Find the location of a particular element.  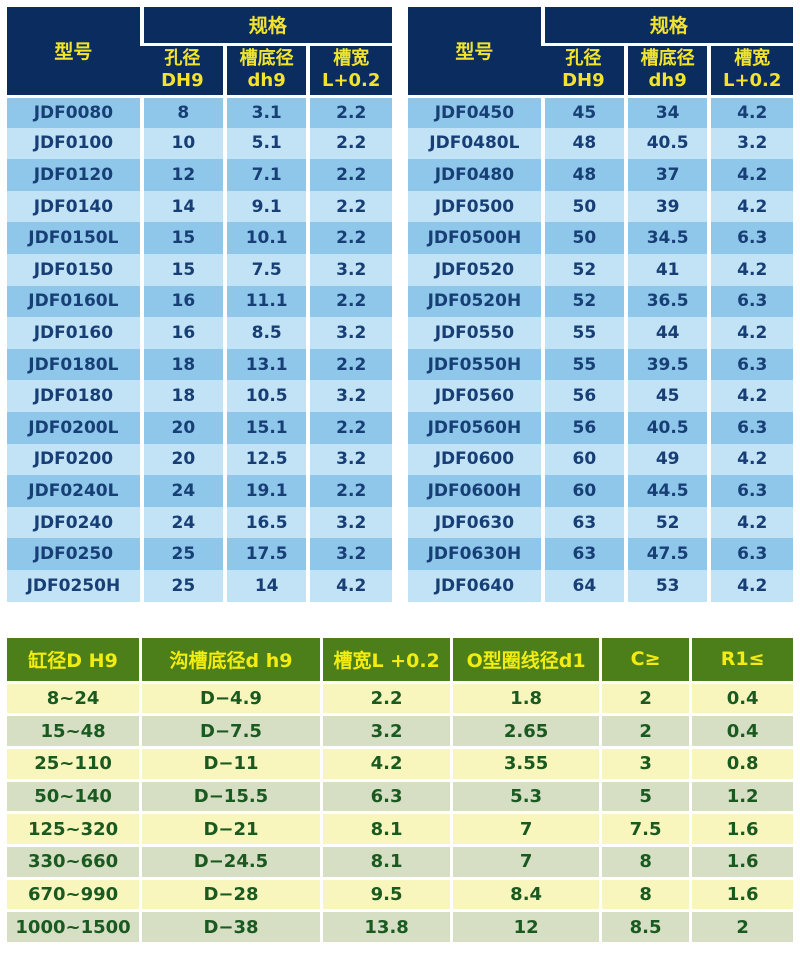

table-row: JDF0480 48 37 4.2 is located at coordinates (600, 175).